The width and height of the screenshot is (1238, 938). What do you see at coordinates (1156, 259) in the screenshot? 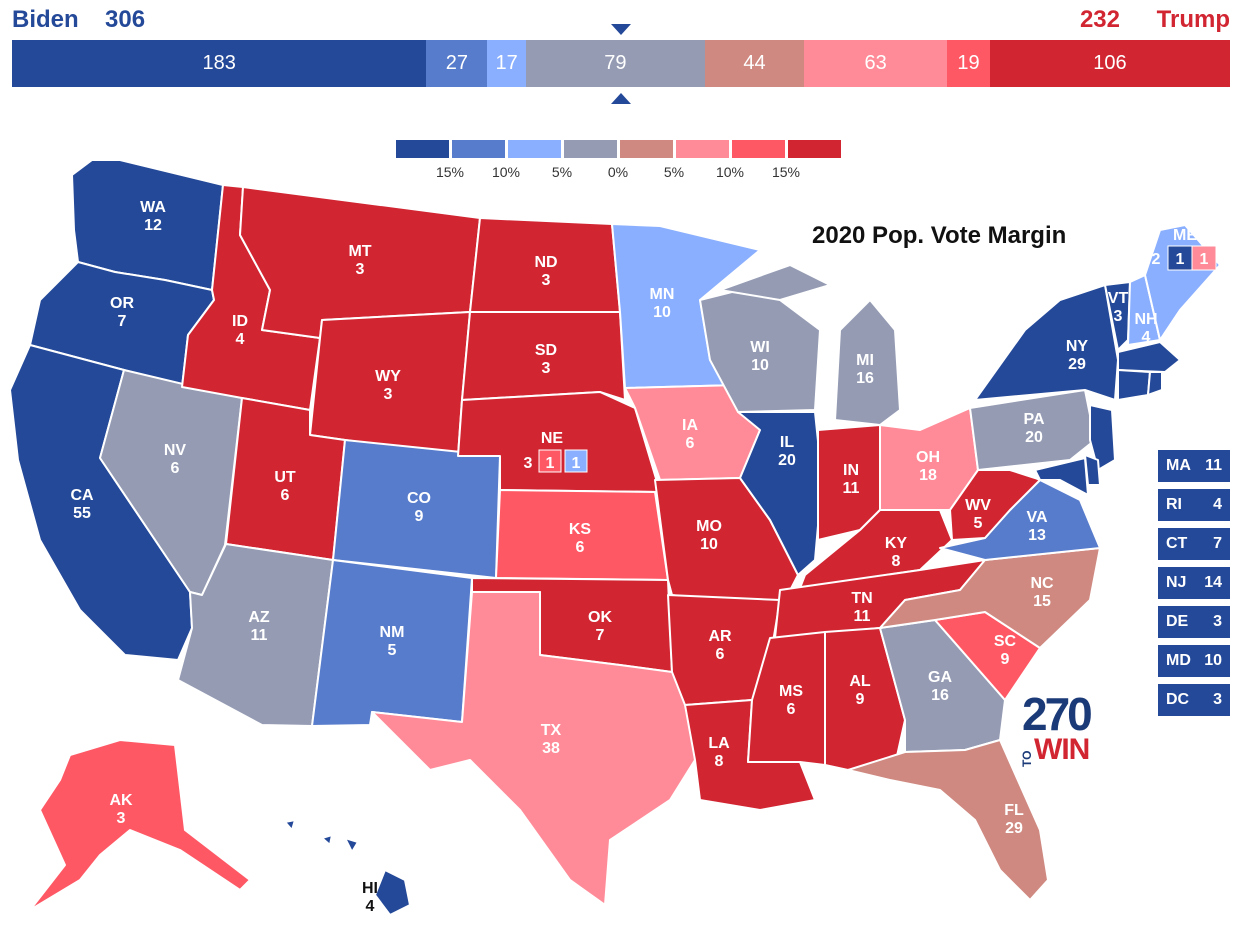
I see `me-statewide-ev: 2` at bounding box center [1156, 259].